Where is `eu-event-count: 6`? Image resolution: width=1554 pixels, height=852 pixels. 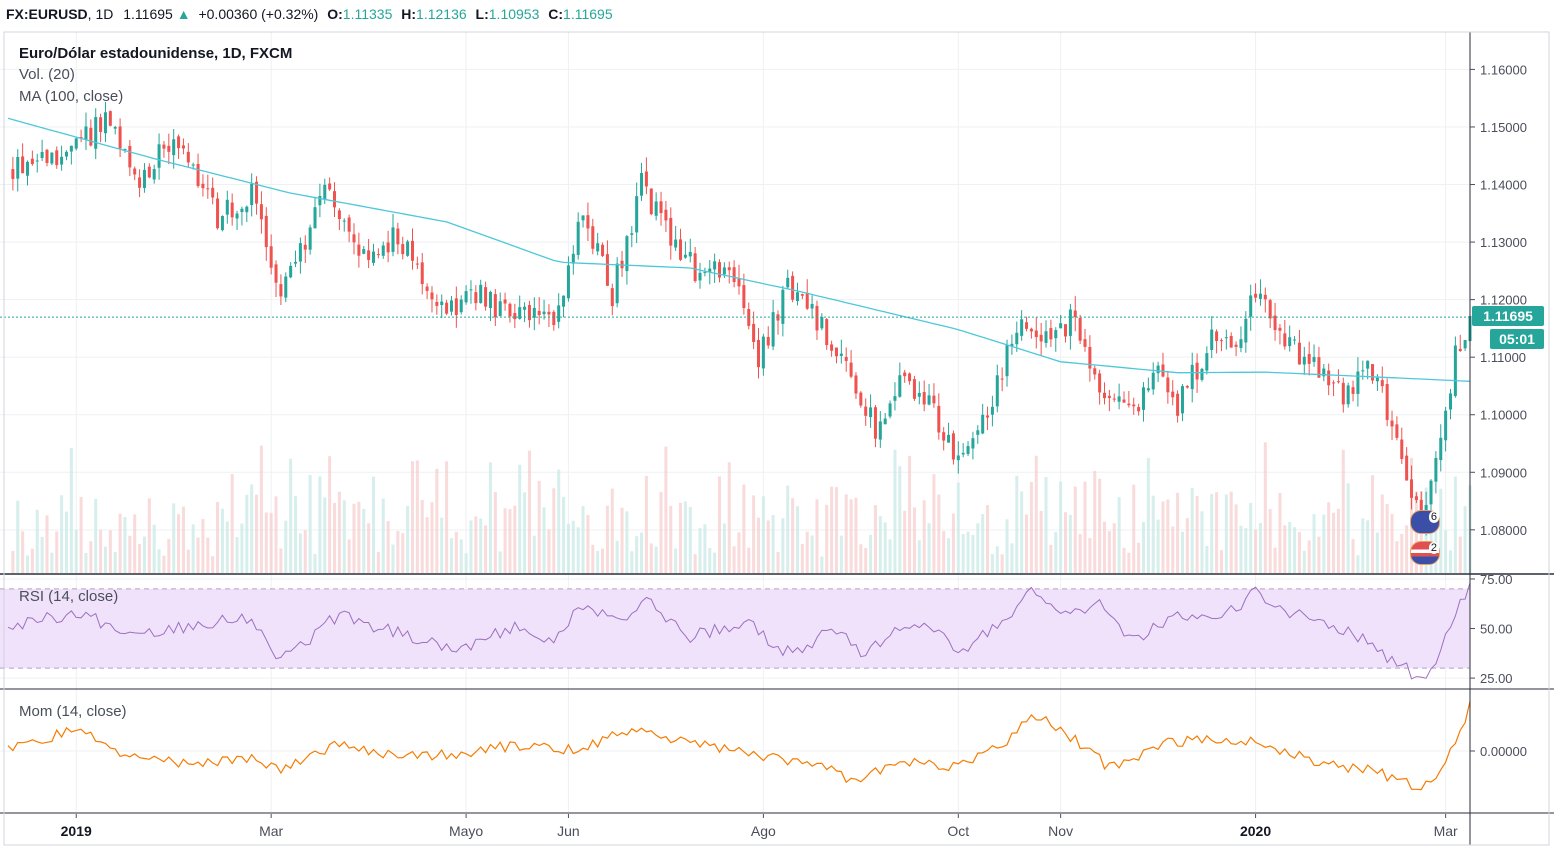
eu-event-count: 6 is located at coordinates (1433, 517).